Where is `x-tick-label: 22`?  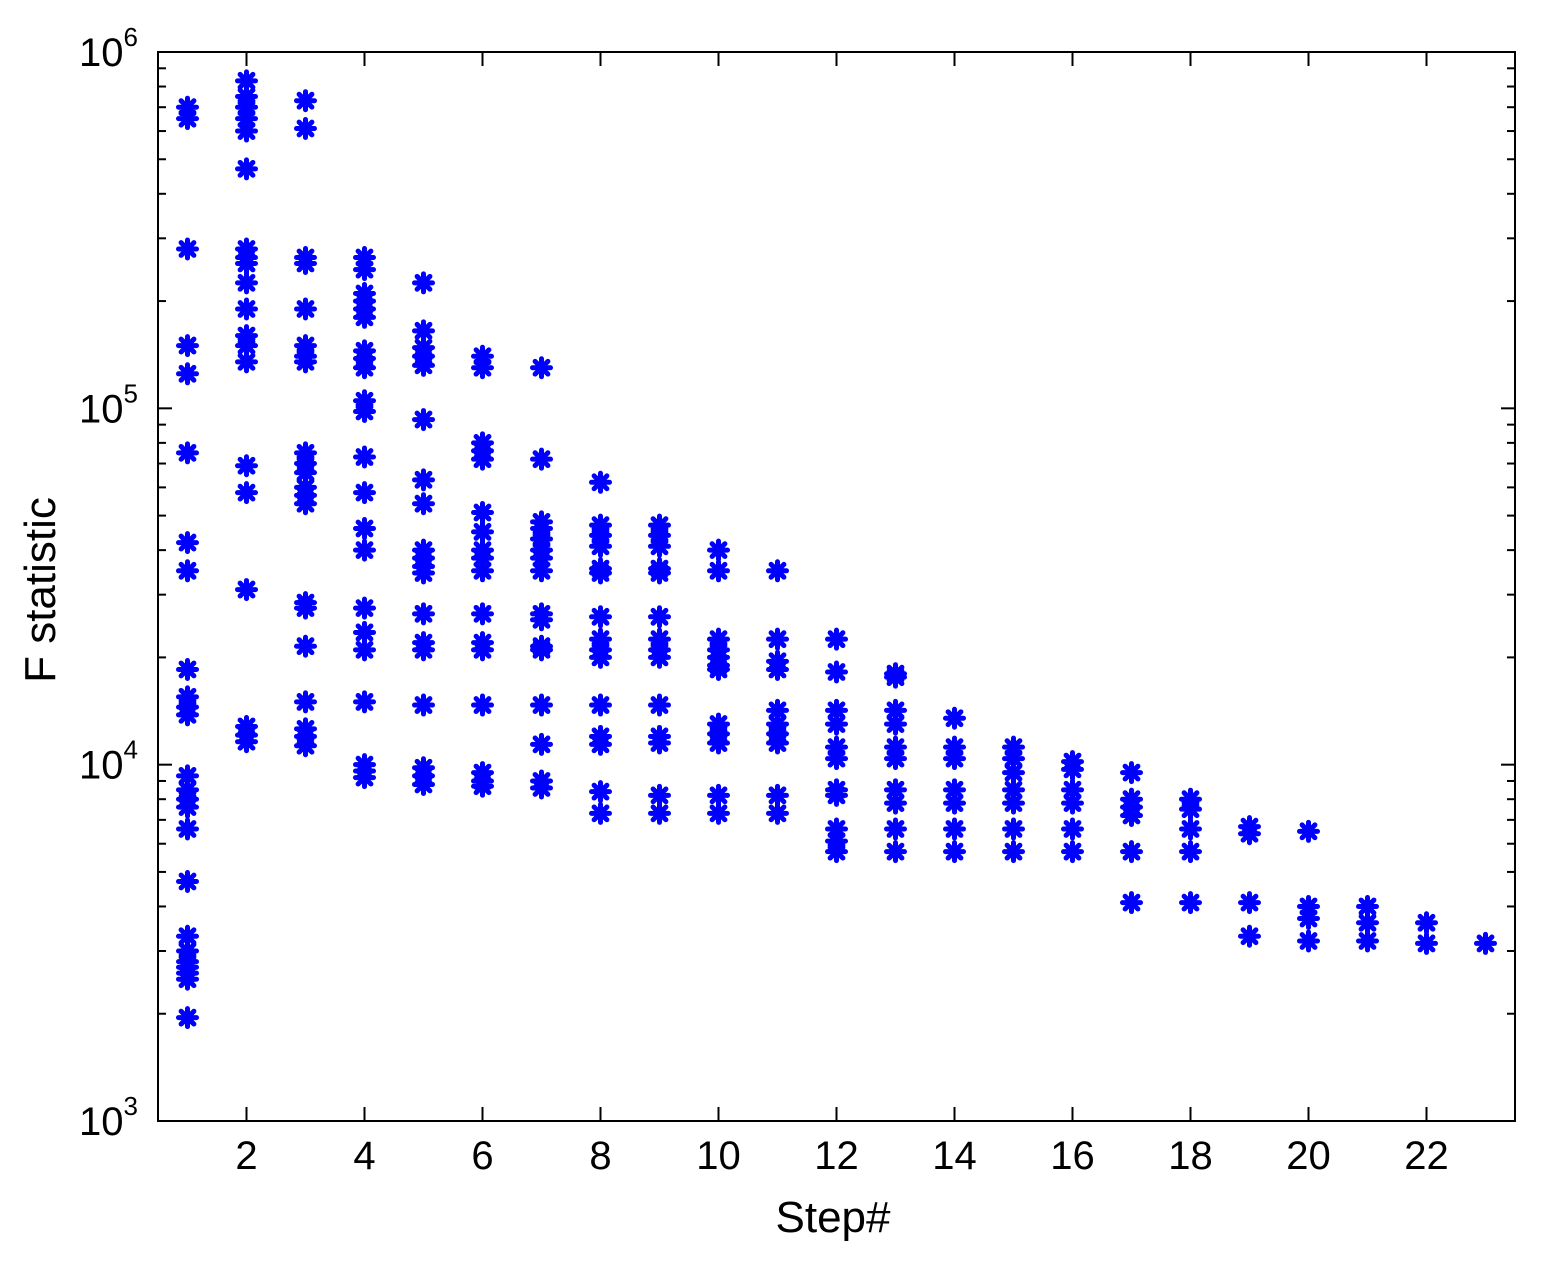 x-tick-label: 22 is located at coordinates (1426, 1156).